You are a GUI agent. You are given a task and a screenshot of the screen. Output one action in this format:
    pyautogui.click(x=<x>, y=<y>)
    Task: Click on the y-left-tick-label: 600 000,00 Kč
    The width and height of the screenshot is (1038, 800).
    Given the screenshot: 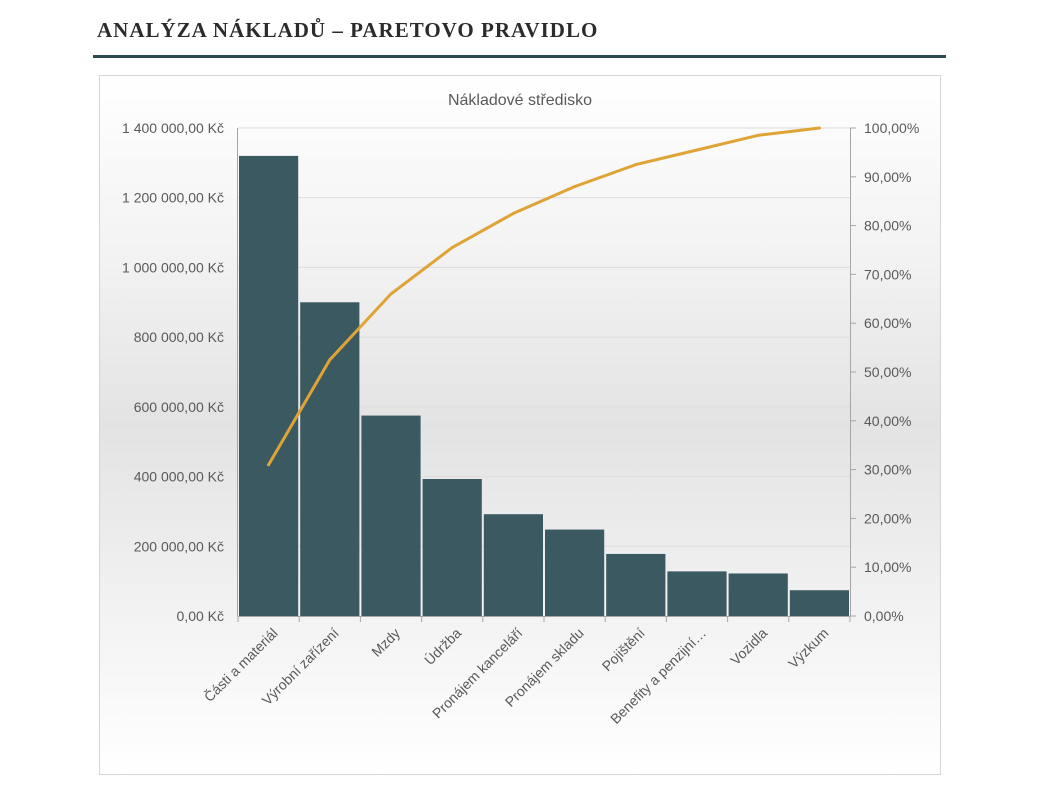 What is the action you would take?
    pyautogui.click(x=179, y=407)
    